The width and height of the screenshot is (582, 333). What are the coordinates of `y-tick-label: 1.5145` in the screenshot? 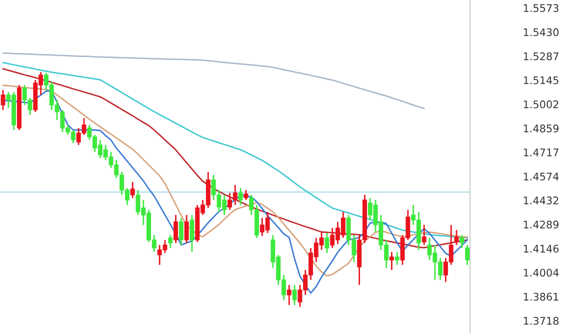 It's located at (541, 80).